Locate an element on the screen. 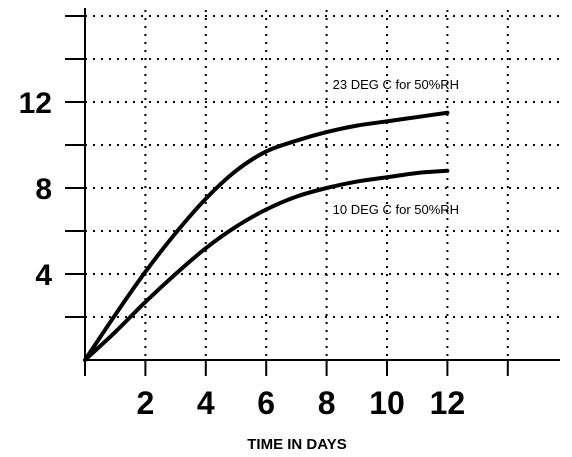 This screenshot has height=457, width=572. x-tick-label: 8 is located at coordinates (327, 403).